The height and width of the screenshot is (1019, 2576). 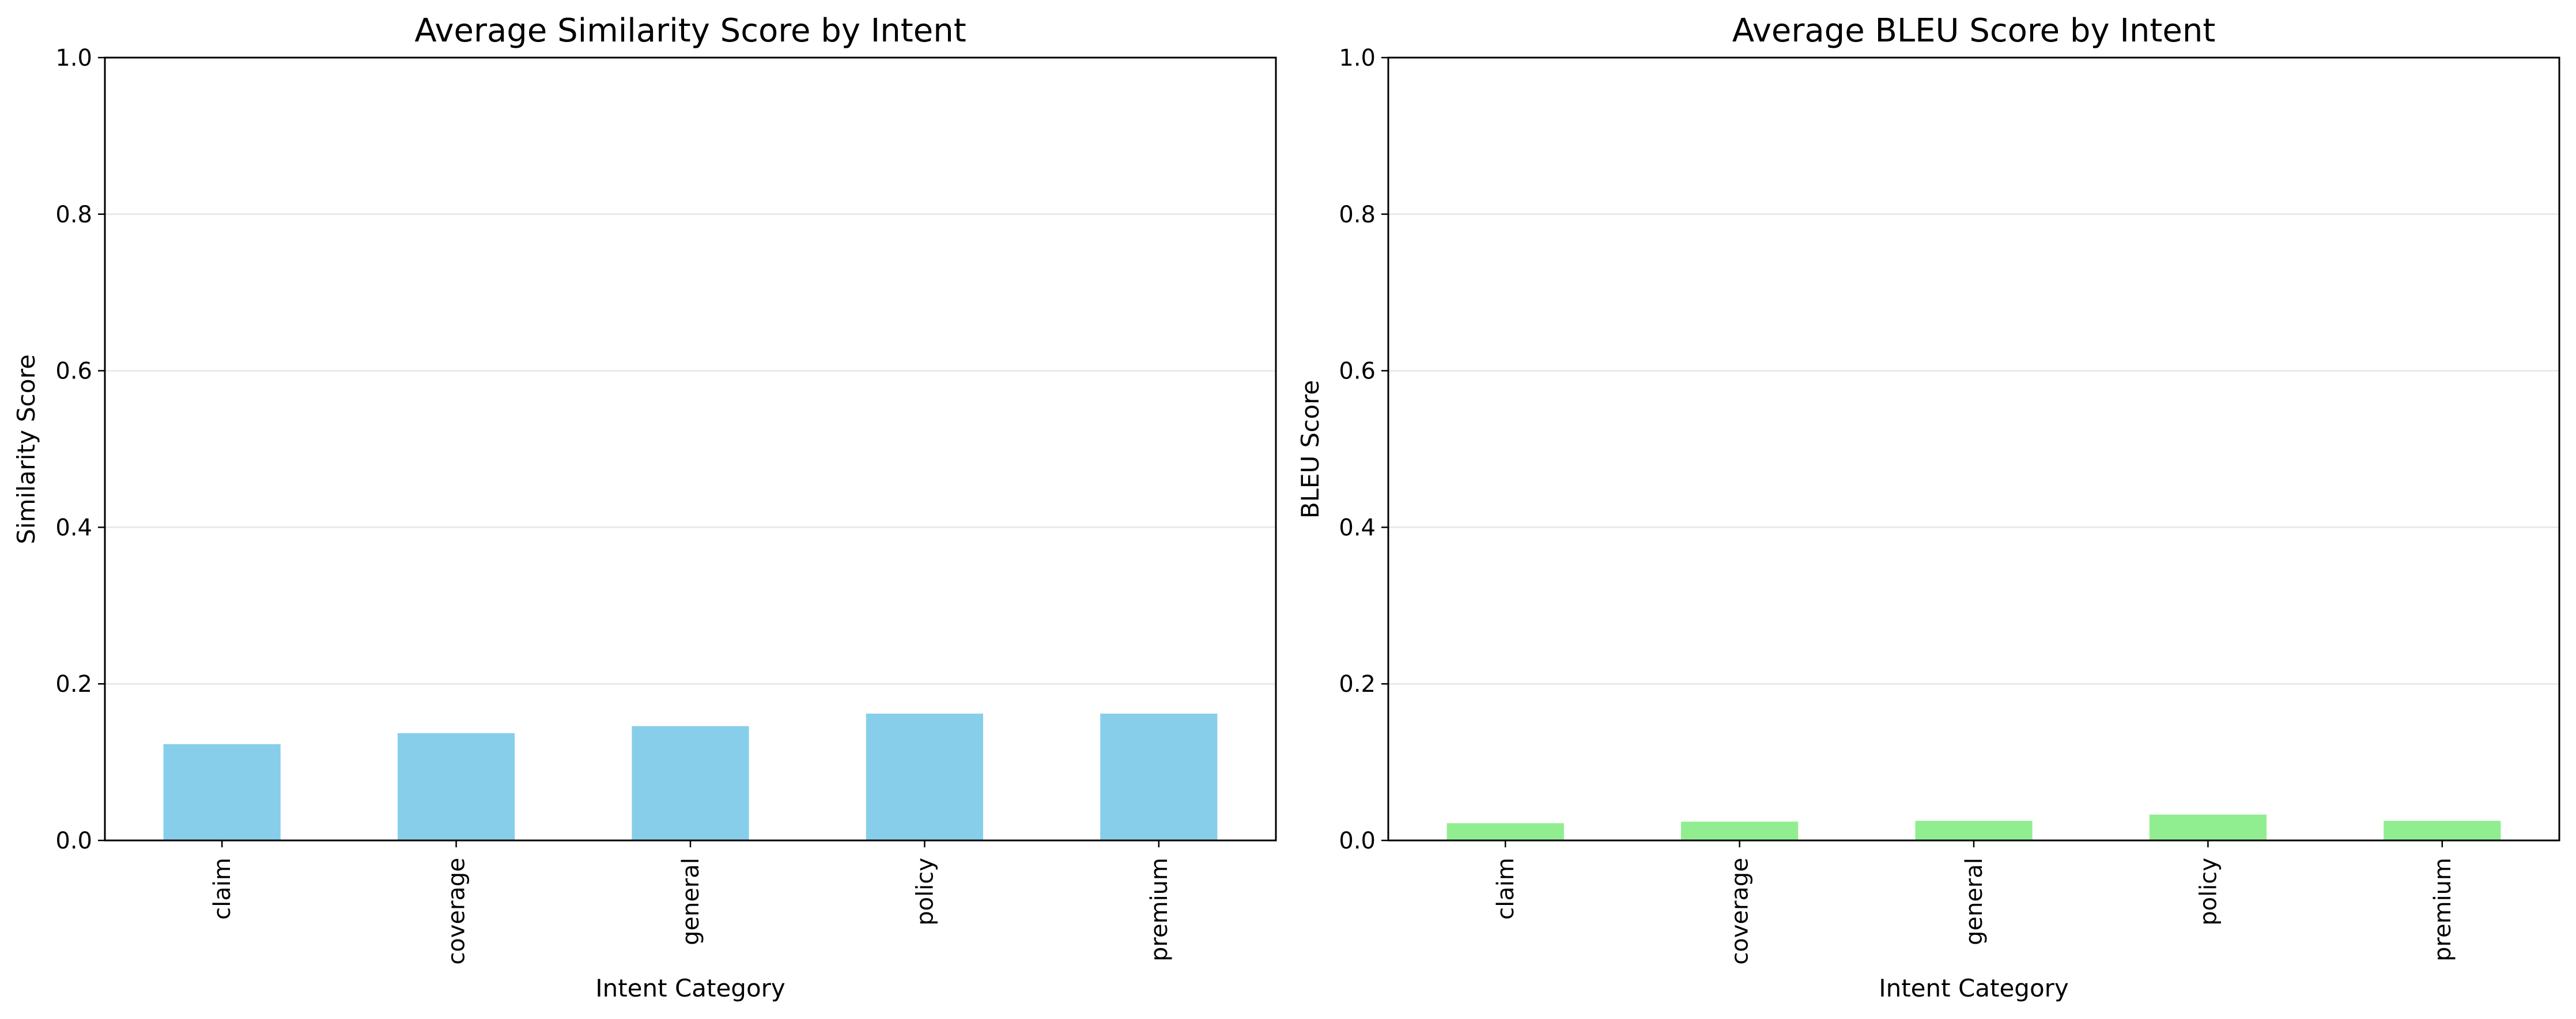 I want to click on chart-title: Average Similarity Score by Intent, so click(x=690, y=31).